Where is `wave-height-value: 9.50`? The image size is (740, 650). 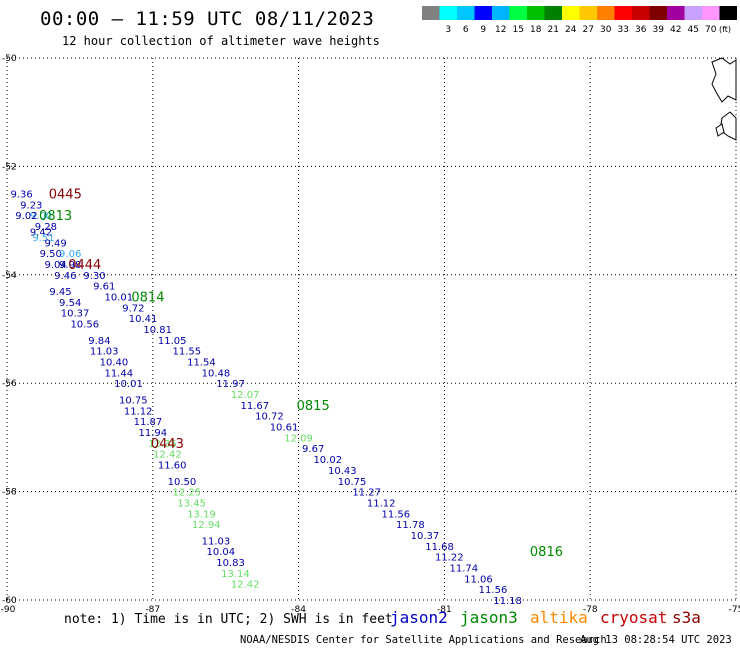
wave-height-value: 9.50 is located at coordinates (51, 254).